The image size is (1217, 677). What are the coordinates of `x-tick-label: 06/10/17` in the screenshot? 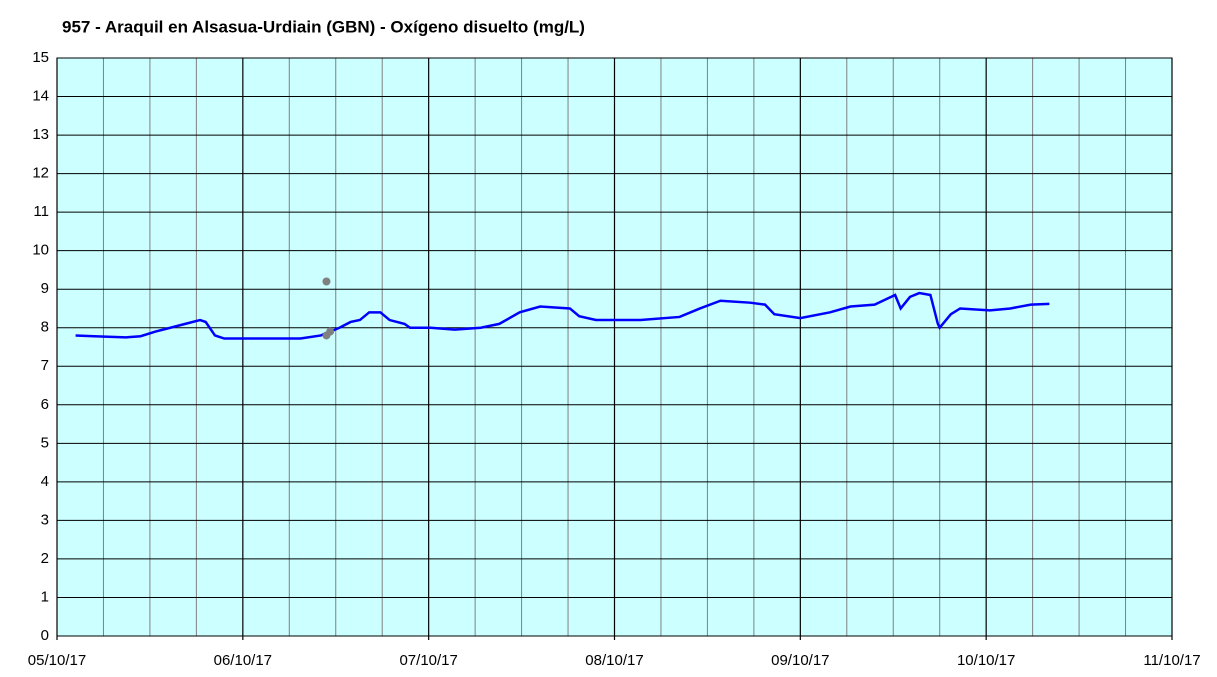 It's located at (243, 660).